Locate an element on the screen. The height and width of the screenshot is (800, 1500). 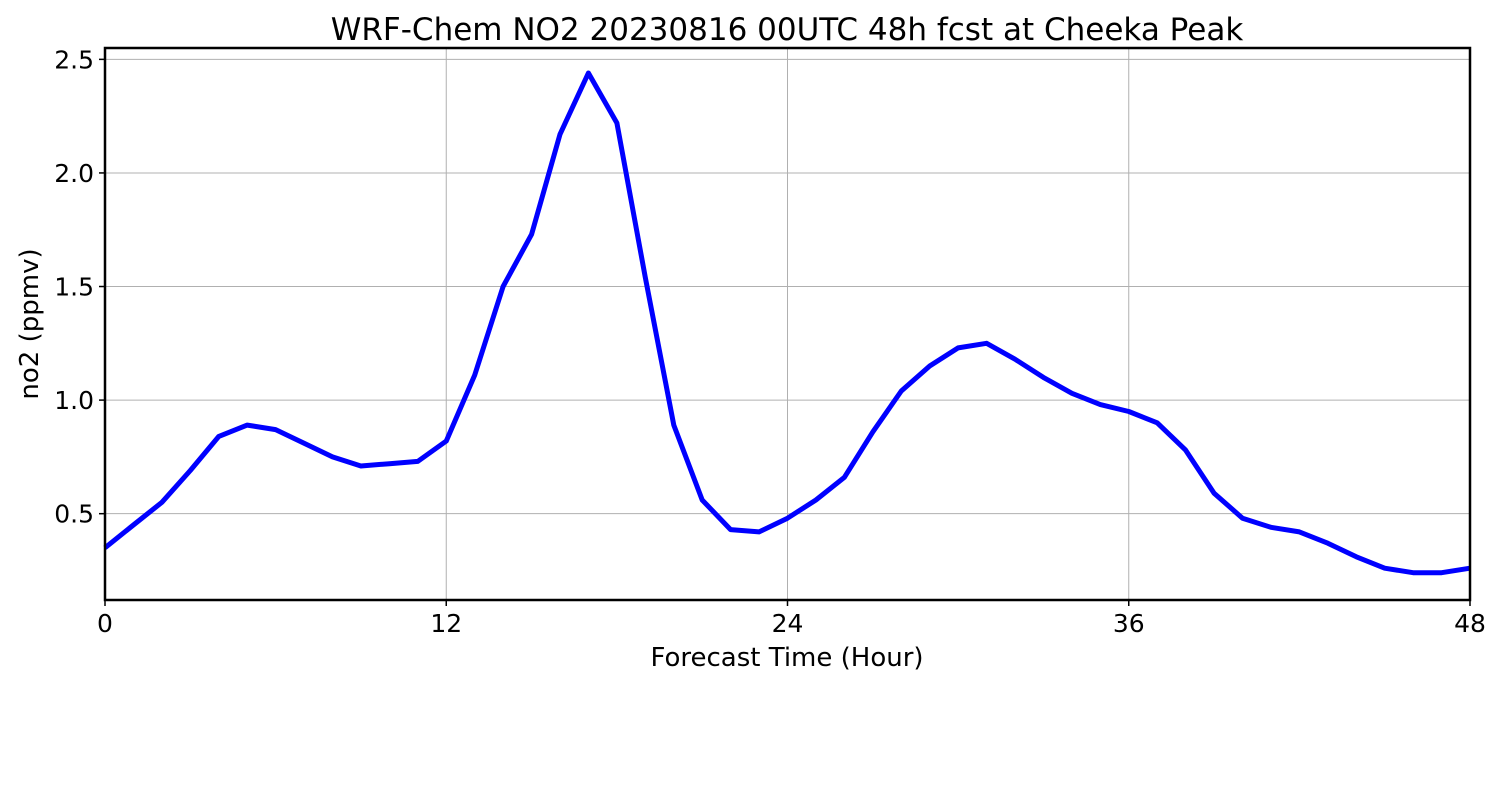
y-tick-label: 1.5 is located at coordinates (74, 287).